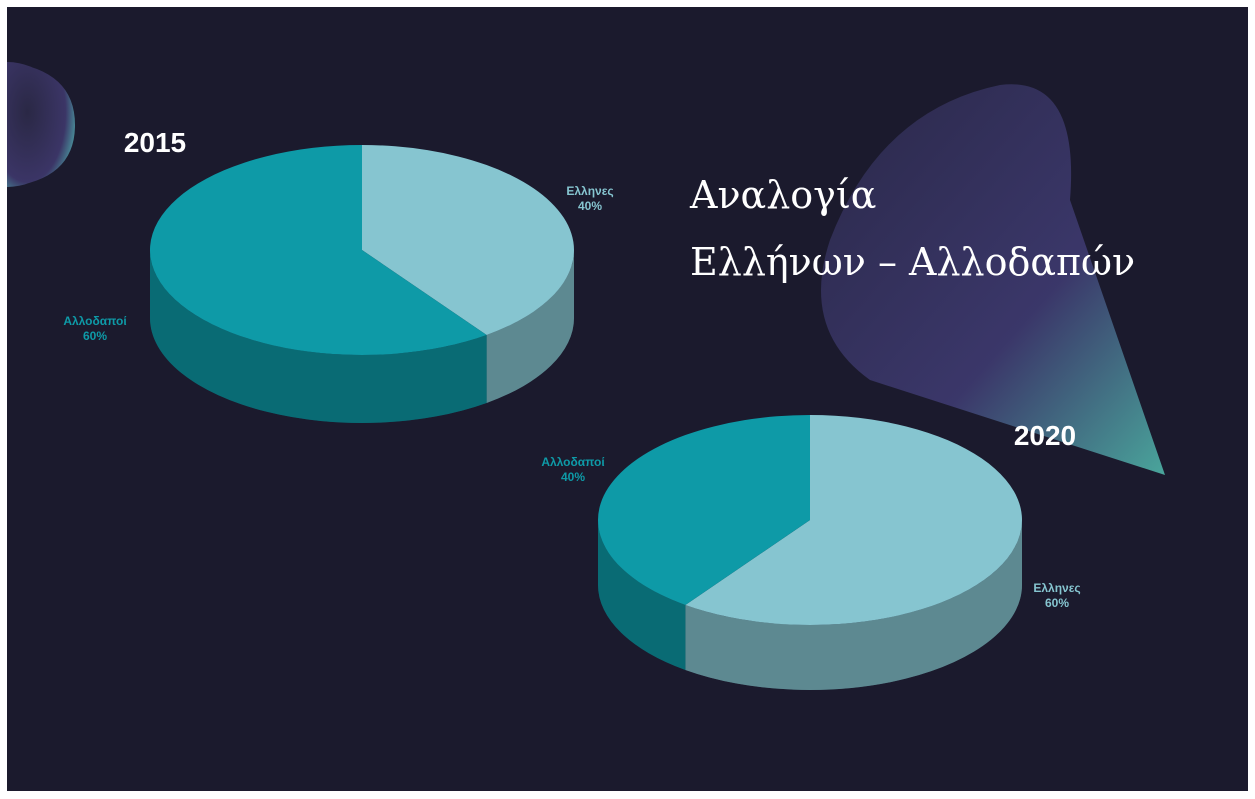 Image resolution: width=1255 pixels, height=799 pixels. Describe the element at coordinates (782, 195) in the screenshot. I see `slide-title: Αναλογία` at that location.